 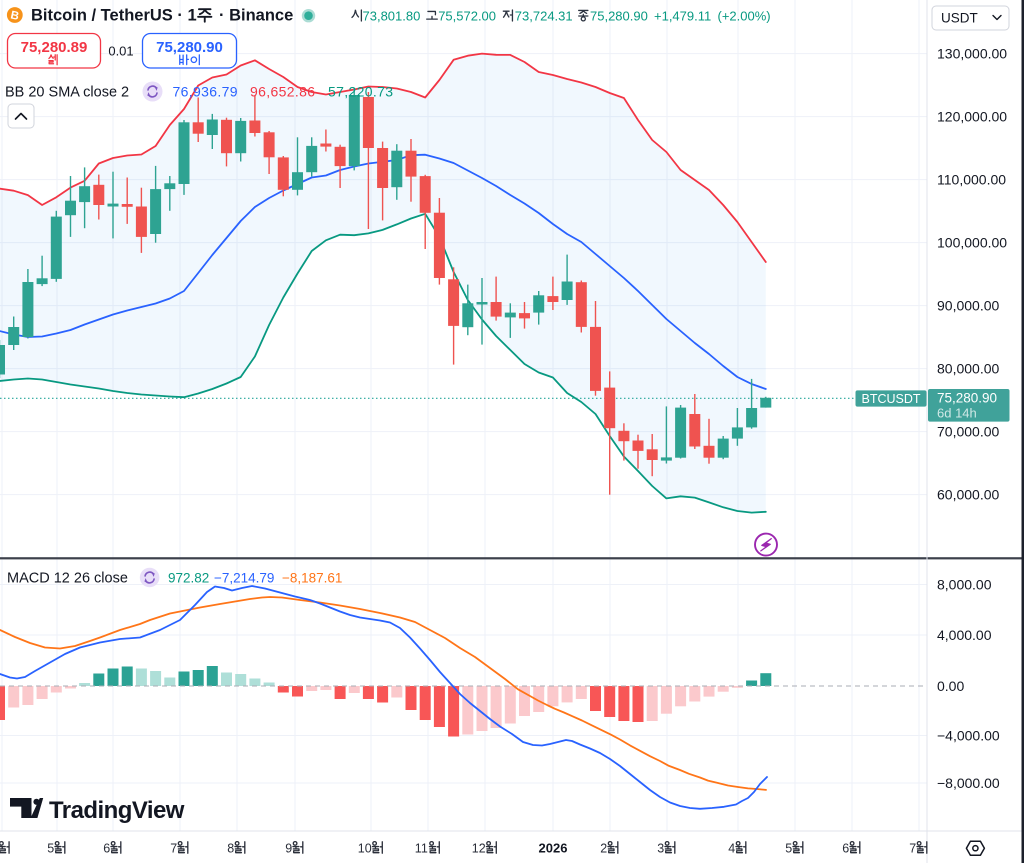 I want to click on svg-text: 110,000.00, so click(x=971, y=179).